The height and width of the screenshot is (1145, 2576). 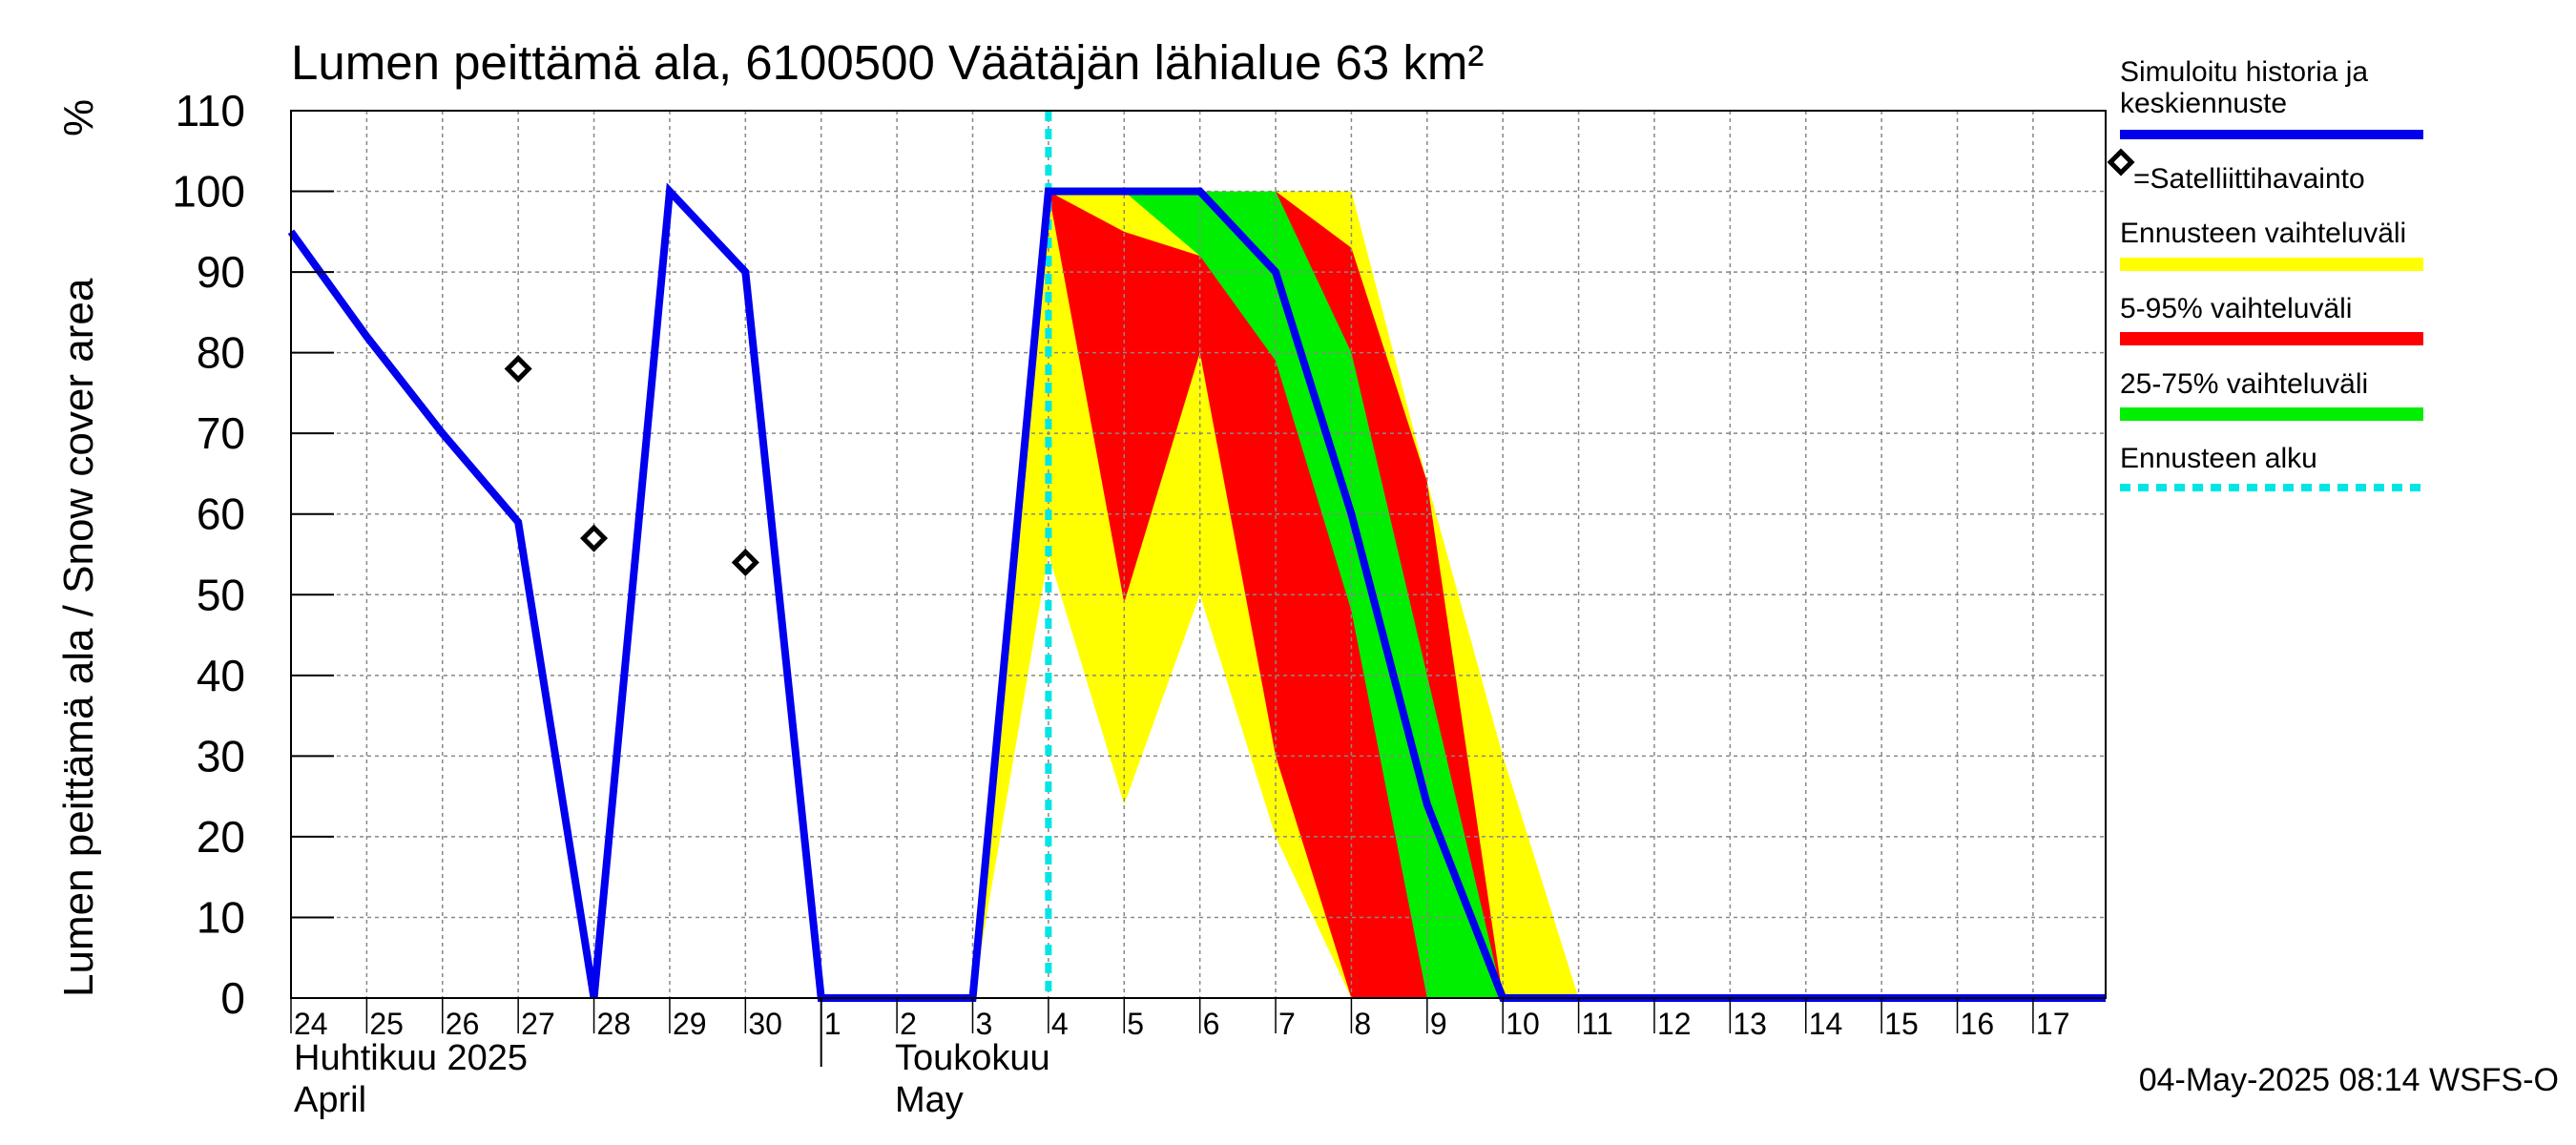 I want to click on x-tick-label: 5, so click(x=1135, y=1024).